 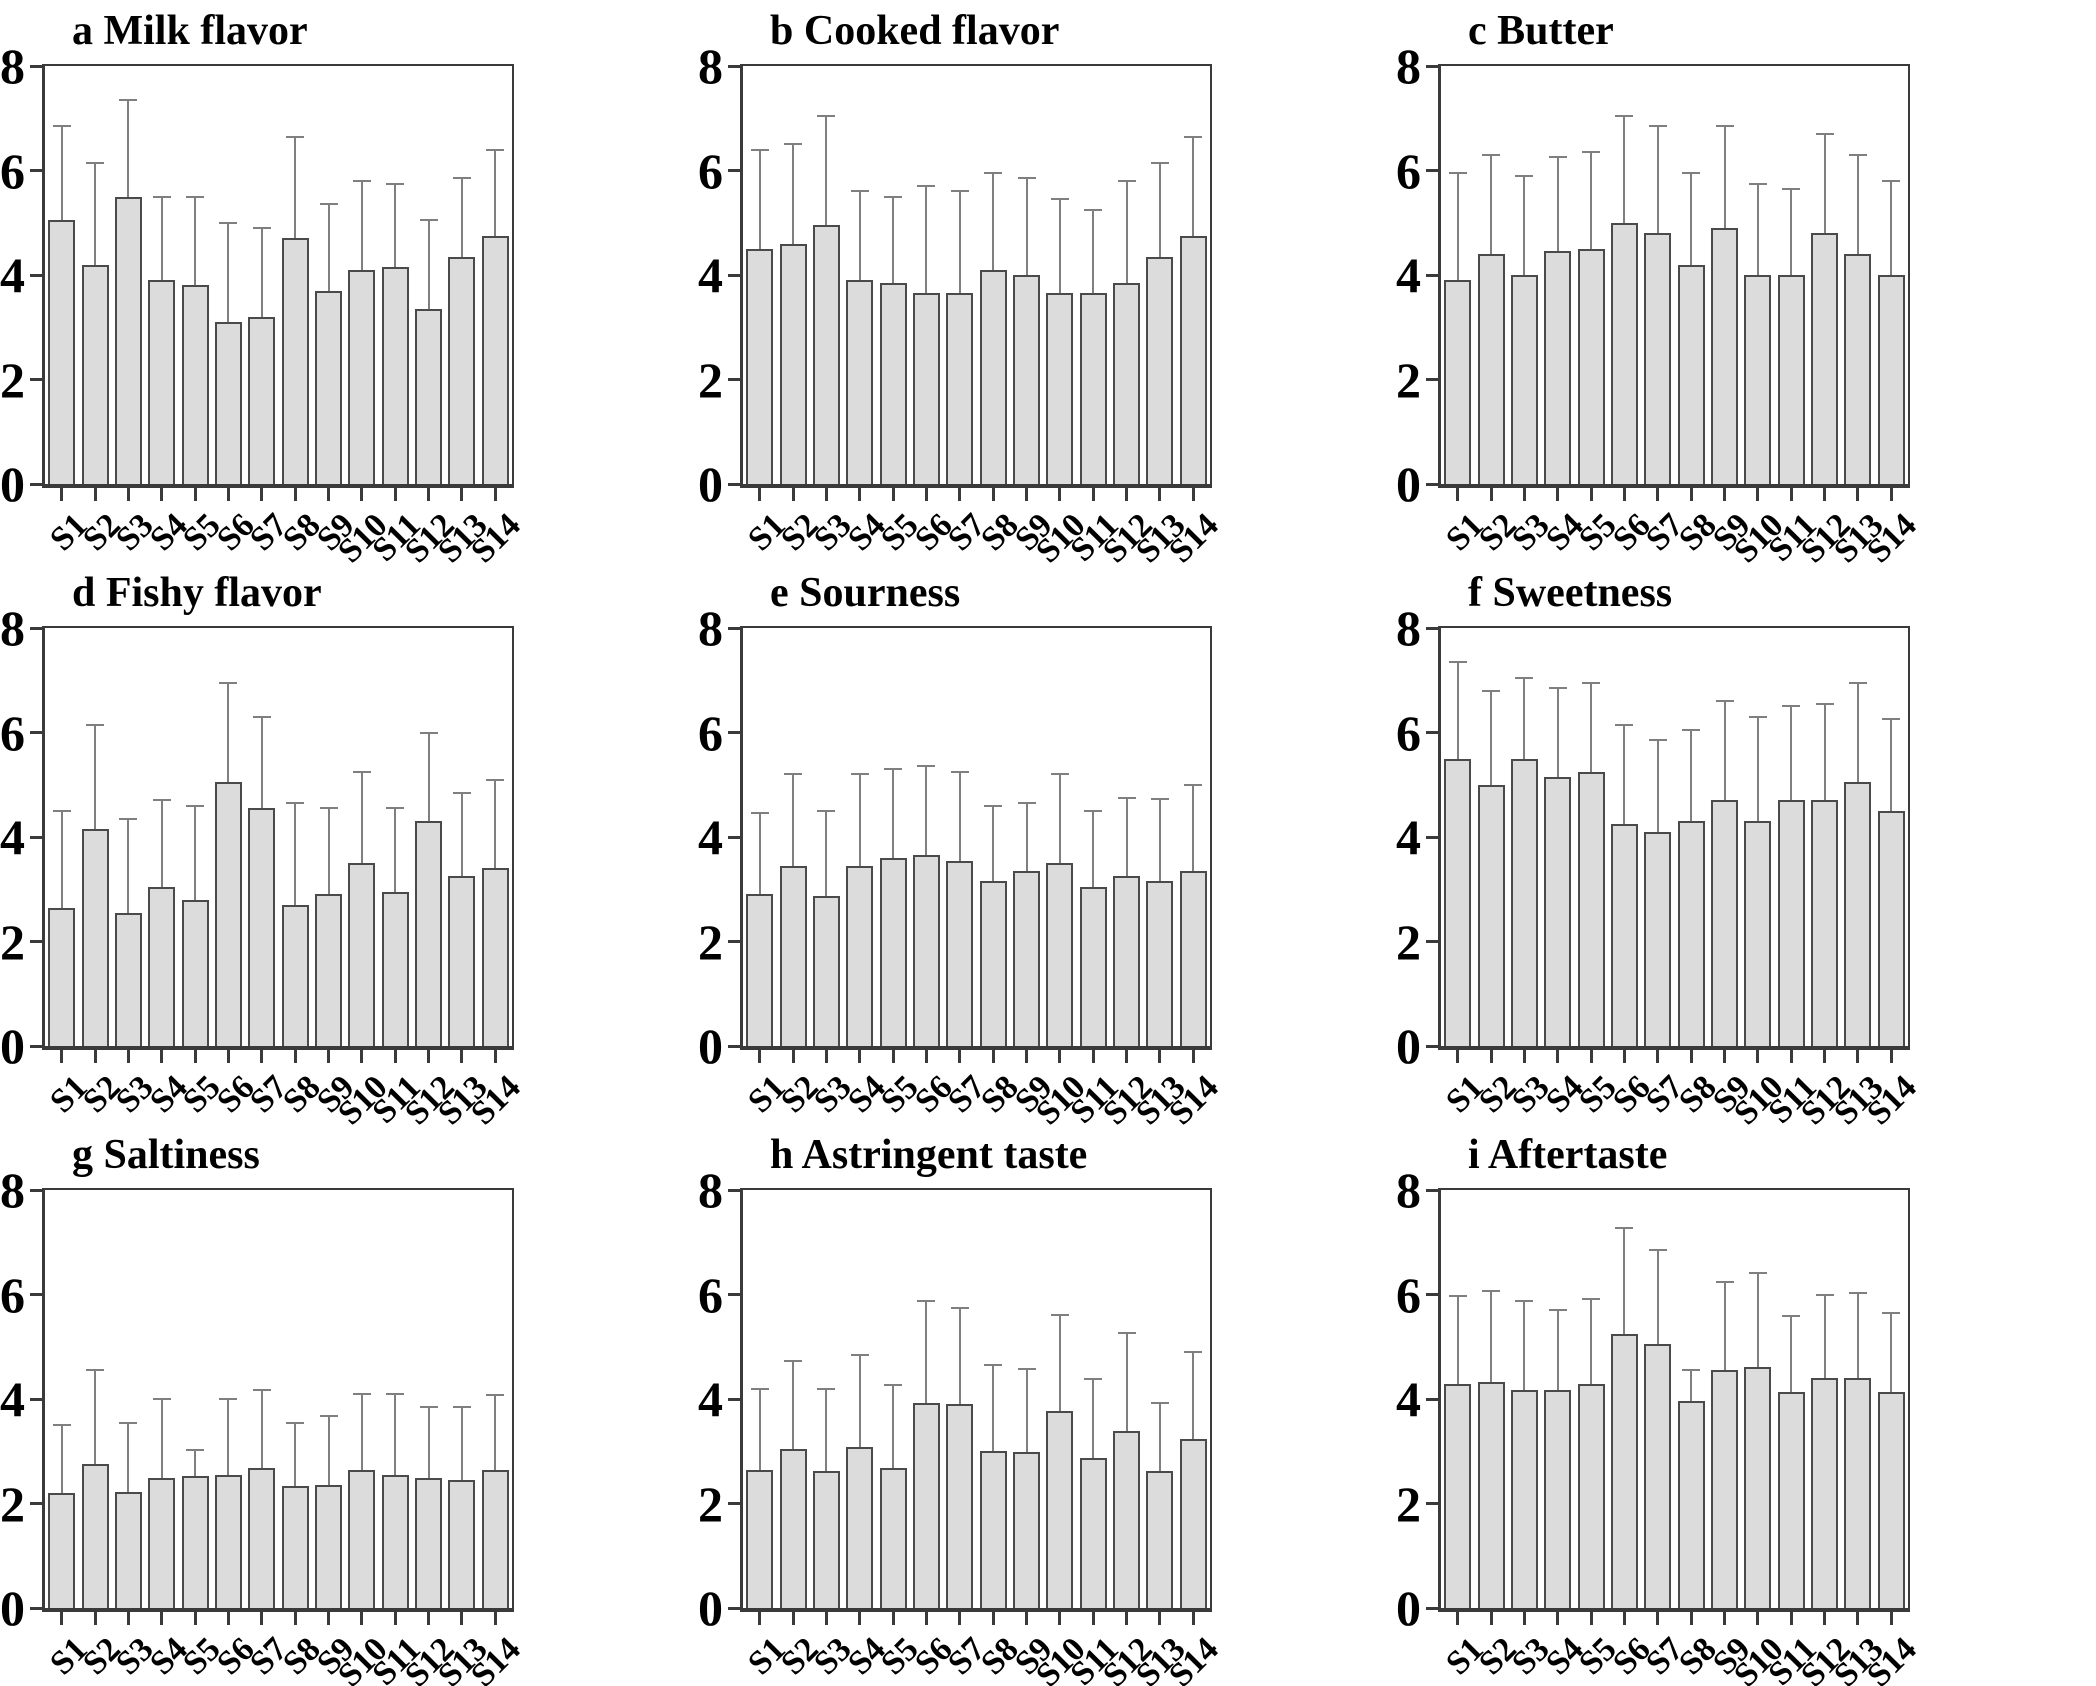 I want to click on y-tick-label: 6, so click(x=12, y=732).